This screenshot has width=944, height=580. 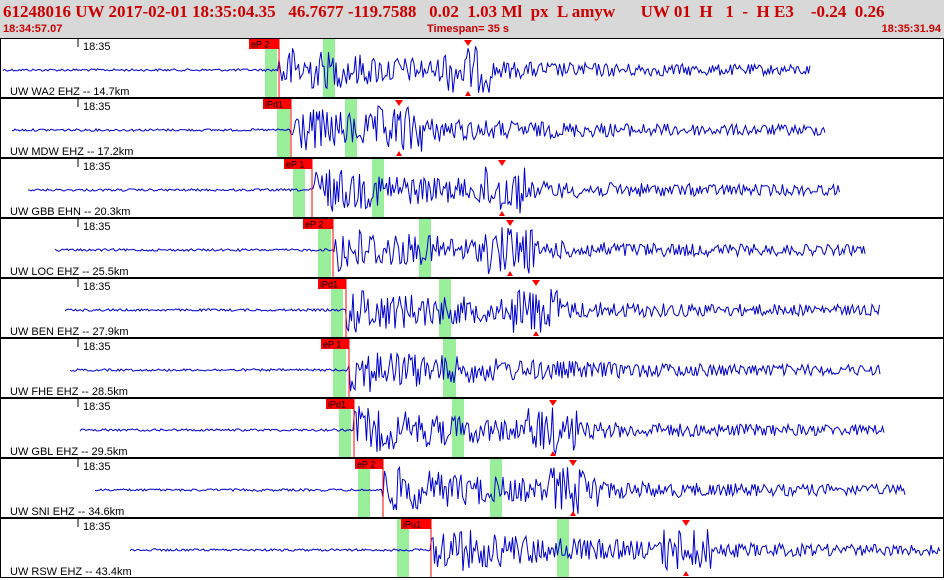 I want to click on timespan-label: Timespan= 35 s, so click(x=468, y=29).